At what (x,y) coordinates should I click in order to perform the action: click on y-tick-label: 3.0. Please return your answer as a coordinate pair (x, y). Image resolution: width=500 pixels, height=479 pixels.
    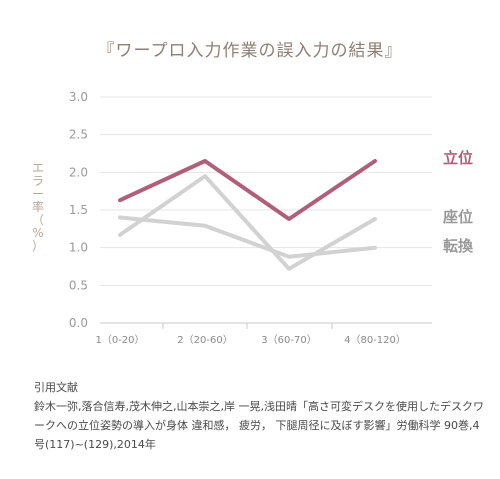
    Looking at the image, I should click on (78, 97).